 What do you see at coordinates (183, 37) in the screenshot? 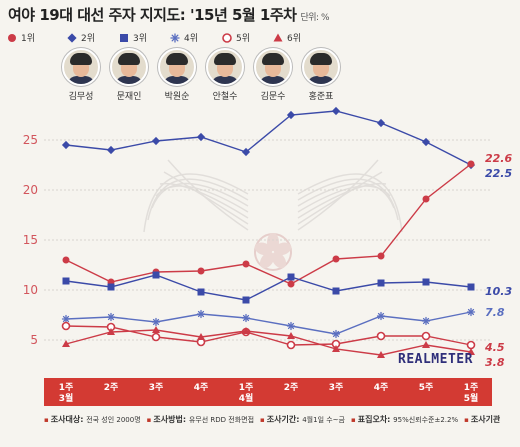
I see `legend-item-4: 4위` at bounding box center [183, 37].